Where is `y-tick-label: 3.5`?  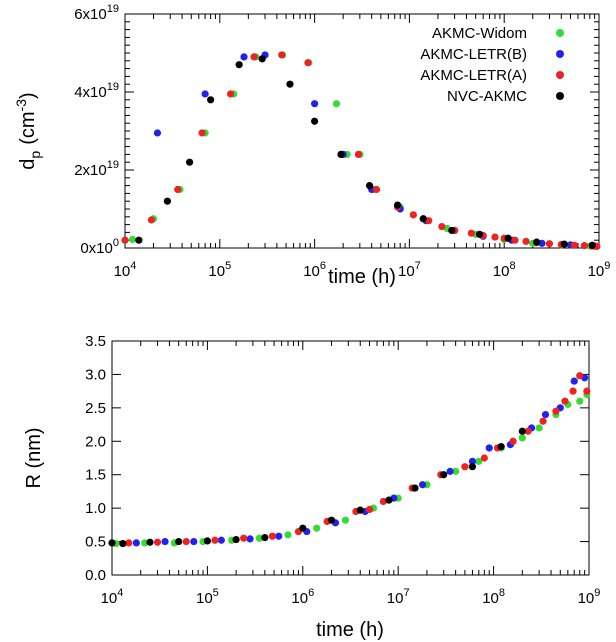
y-tick-label: 3.5 is located at coordinates (95, 341).